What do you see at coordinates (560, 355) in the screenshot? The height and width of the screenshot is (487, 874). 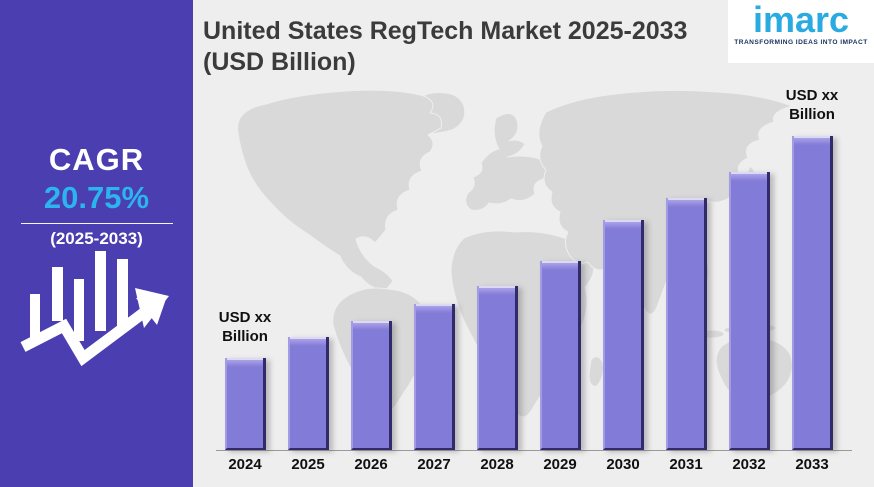 I see `bar-2029` at bounding box center [560, 355].